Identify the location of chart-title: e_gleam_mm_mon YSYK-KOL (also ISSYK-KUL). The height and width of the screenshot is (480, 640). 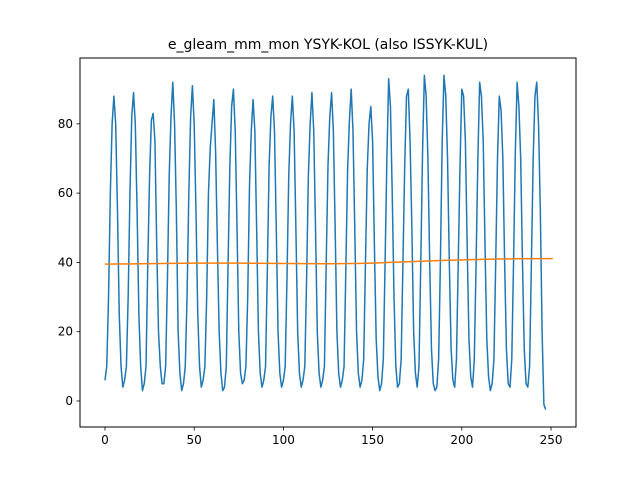
(328, 45).